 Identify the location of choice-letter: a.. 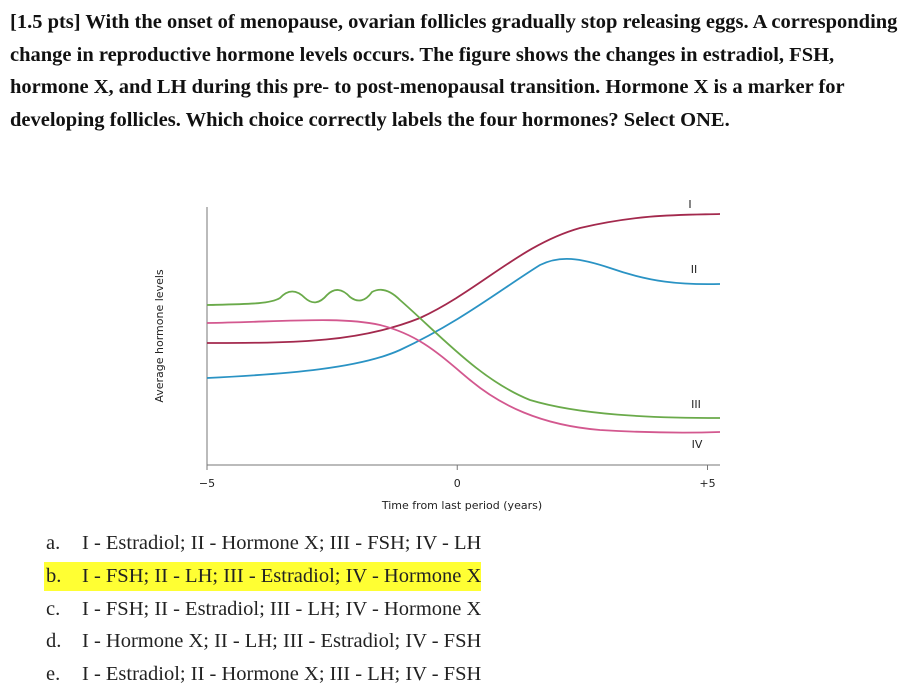
(53, 543).